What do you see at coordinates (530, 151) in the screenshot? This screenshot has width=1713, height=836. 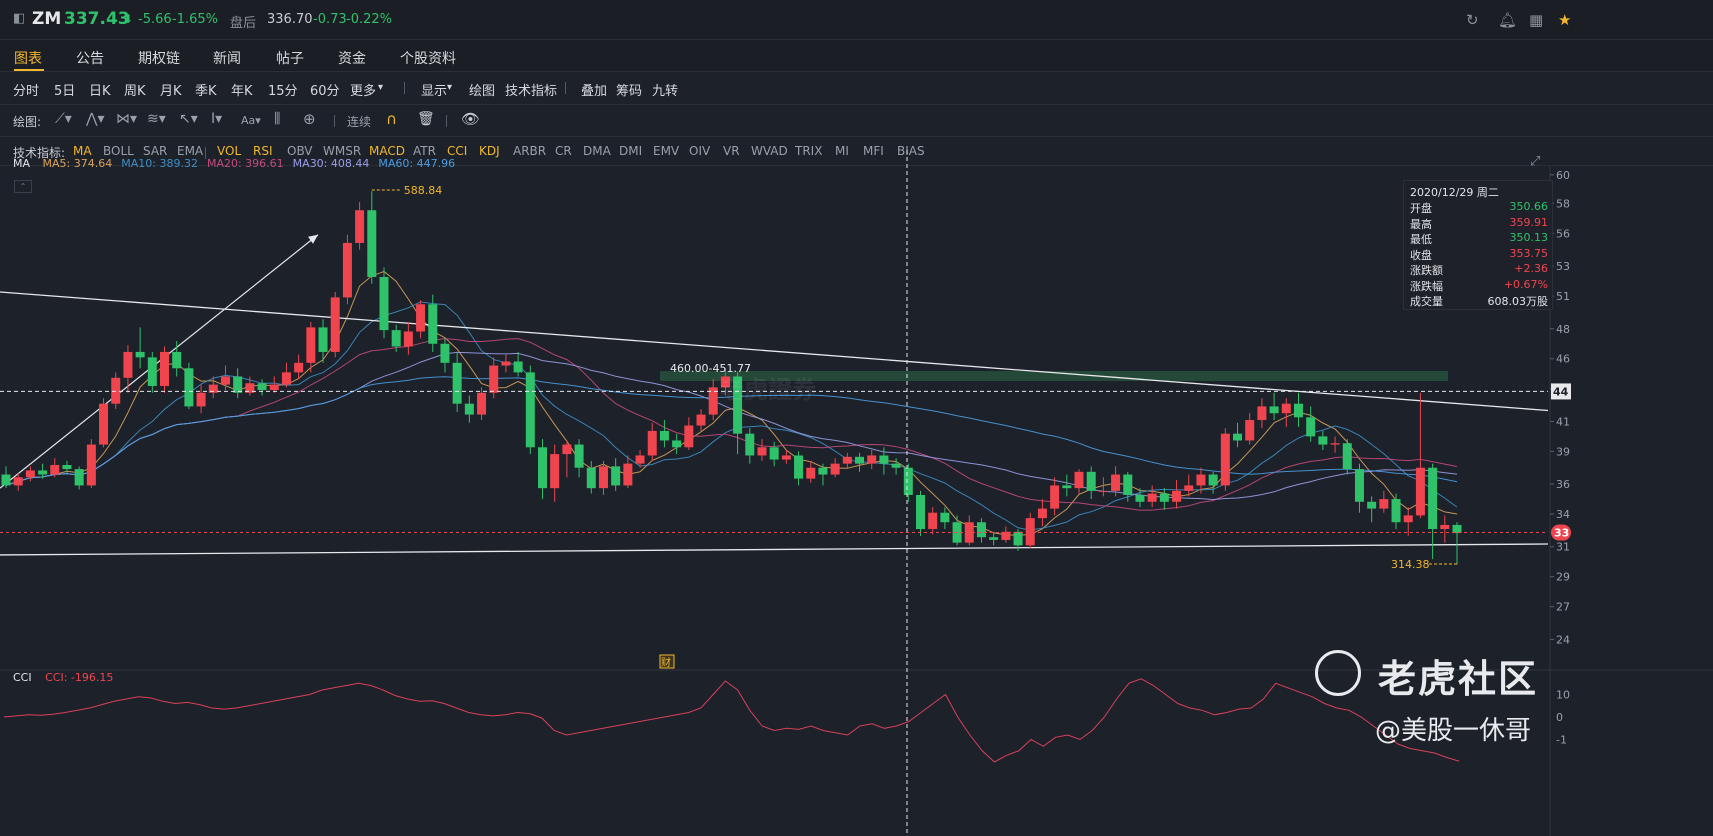 I see `indicator-arbr: ARBR` at bounding box center [530, 151].